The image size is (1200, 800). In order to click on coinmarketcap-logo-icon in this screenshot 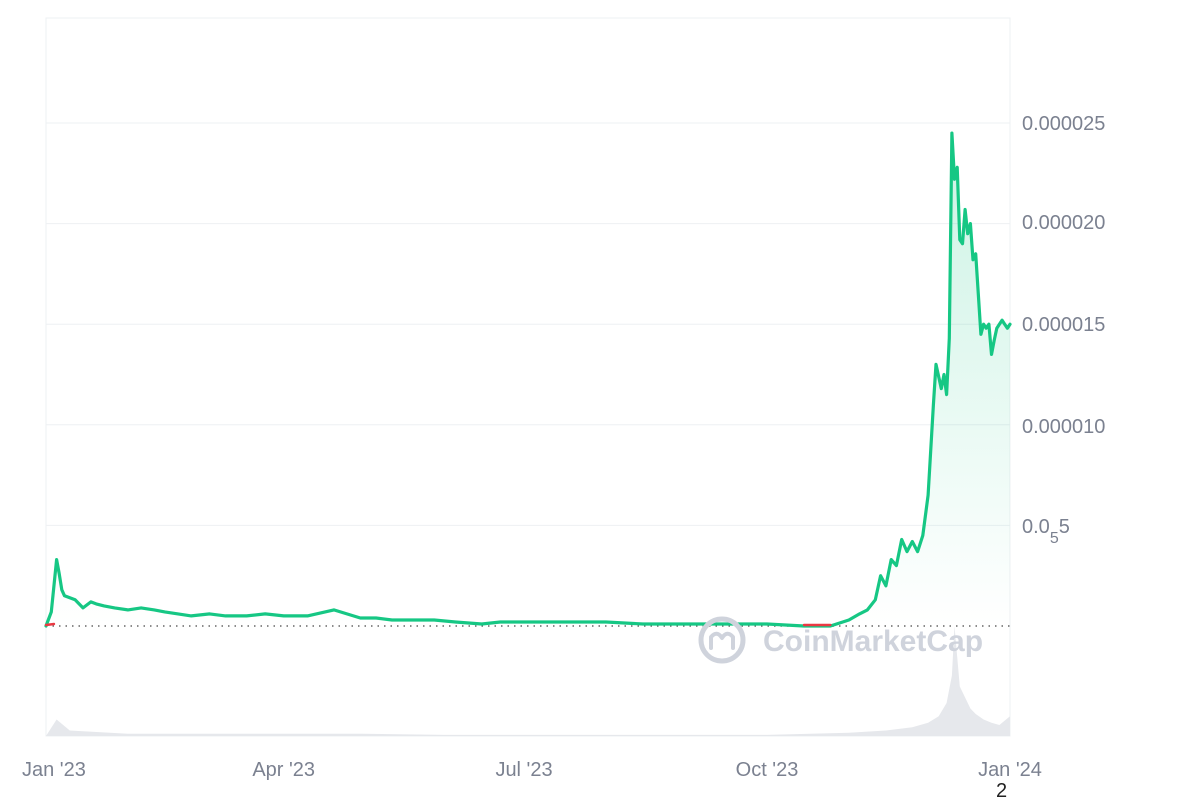, I will do `click(722, 640)`.